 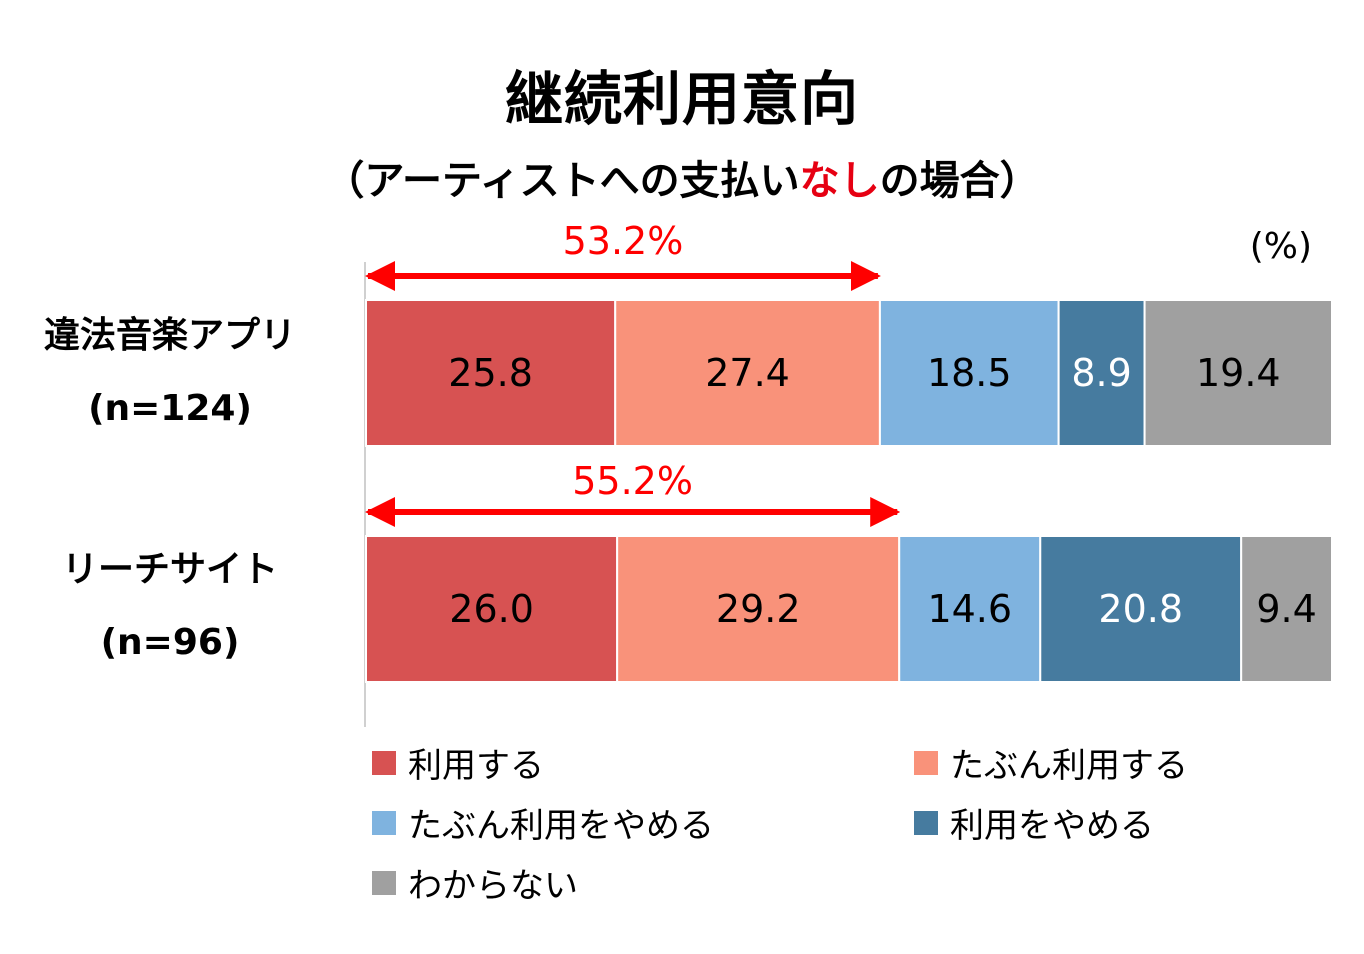 I want to click on bar-value-label-0-3: 8.9, so click(x=1101, y=373).